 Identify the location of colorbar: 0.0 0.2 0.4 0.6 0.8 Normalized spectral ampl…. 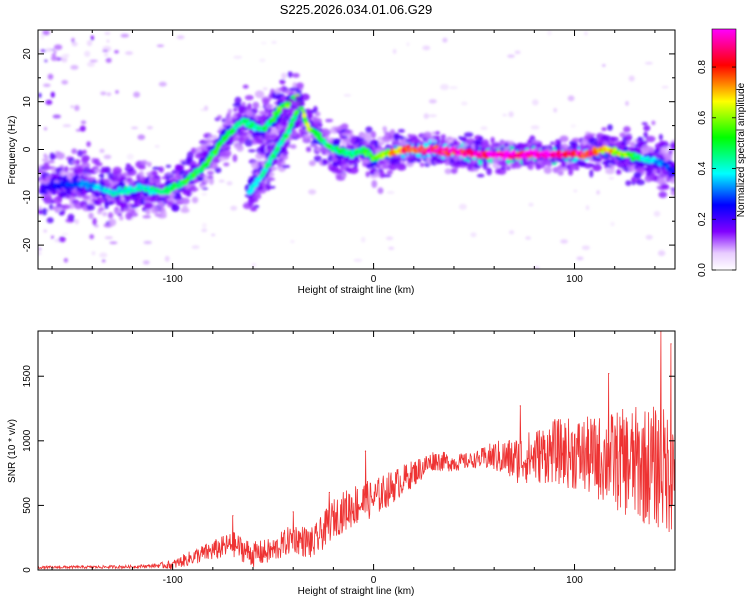
(722, 152).